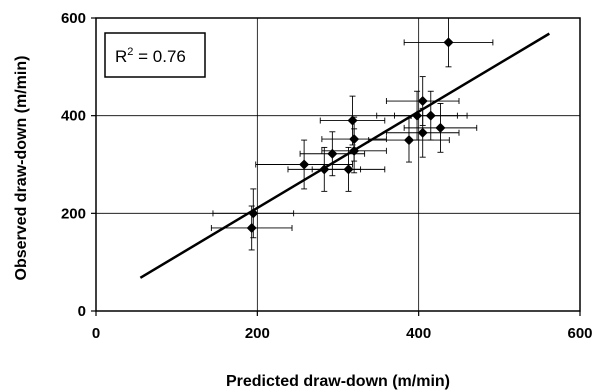  What do you see at coordinates (73, 18) in the screenshot?
I see `y-tick-label-600: 600` at bounding box center [73, 18].